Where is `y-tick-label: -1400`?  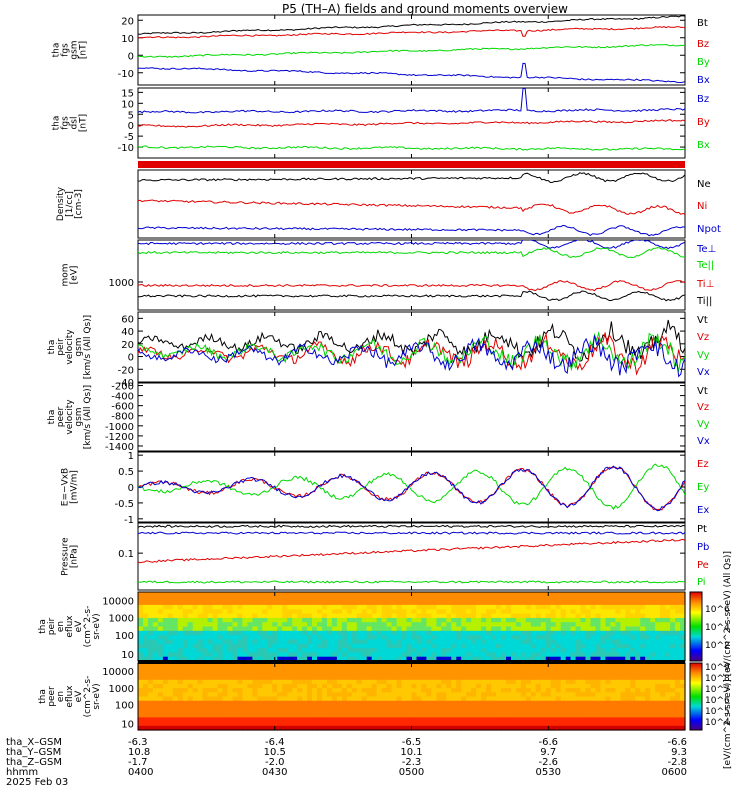
y-tick-label: -1400 is located at coordinates (119, 447).